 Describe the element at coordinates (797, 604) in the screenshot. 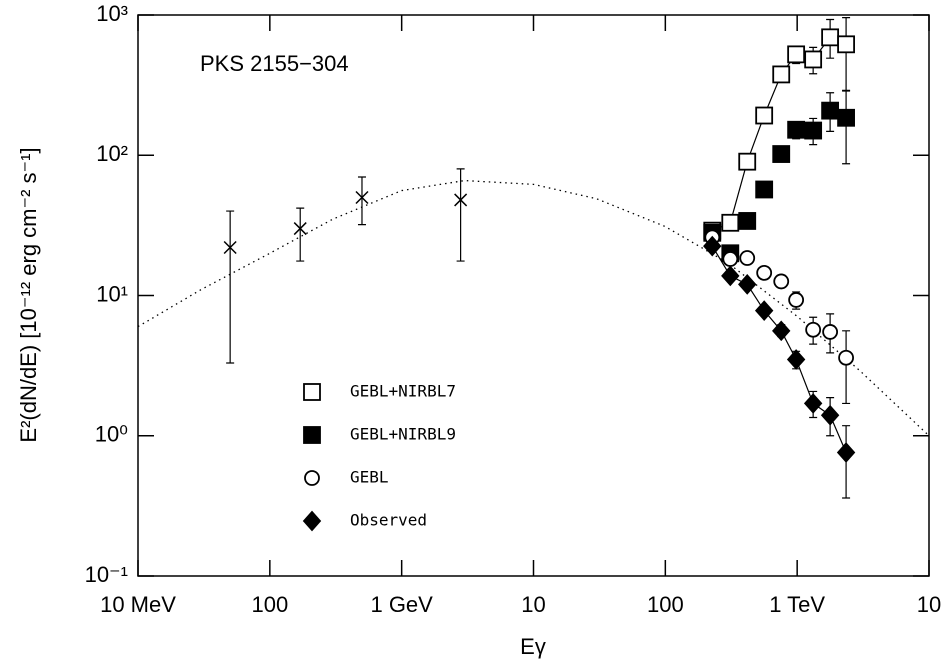

I see `x-tick-label: 1 TeV` at that location.